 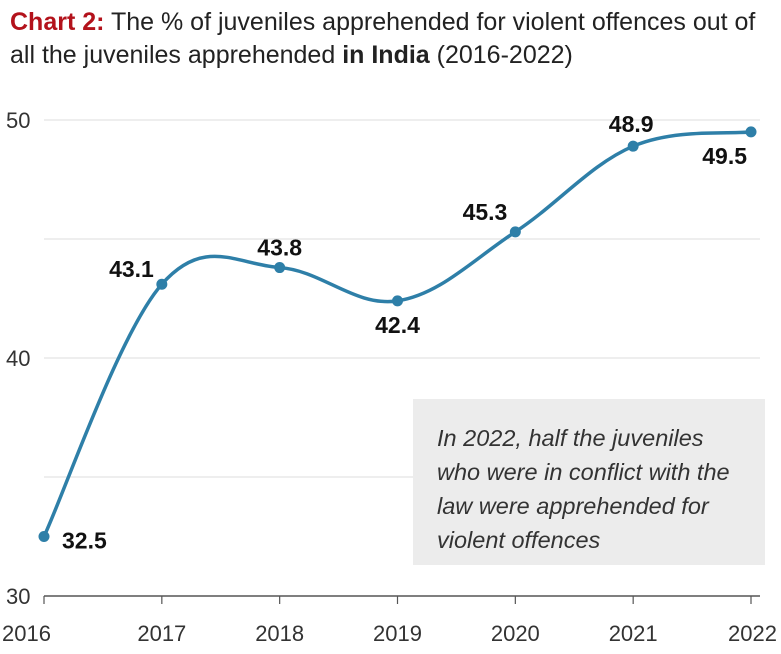 What do you see at coordinates (161, 633) in the screenshot?
I see `x-tick-label: 2017` at bounding box center [161, 633].